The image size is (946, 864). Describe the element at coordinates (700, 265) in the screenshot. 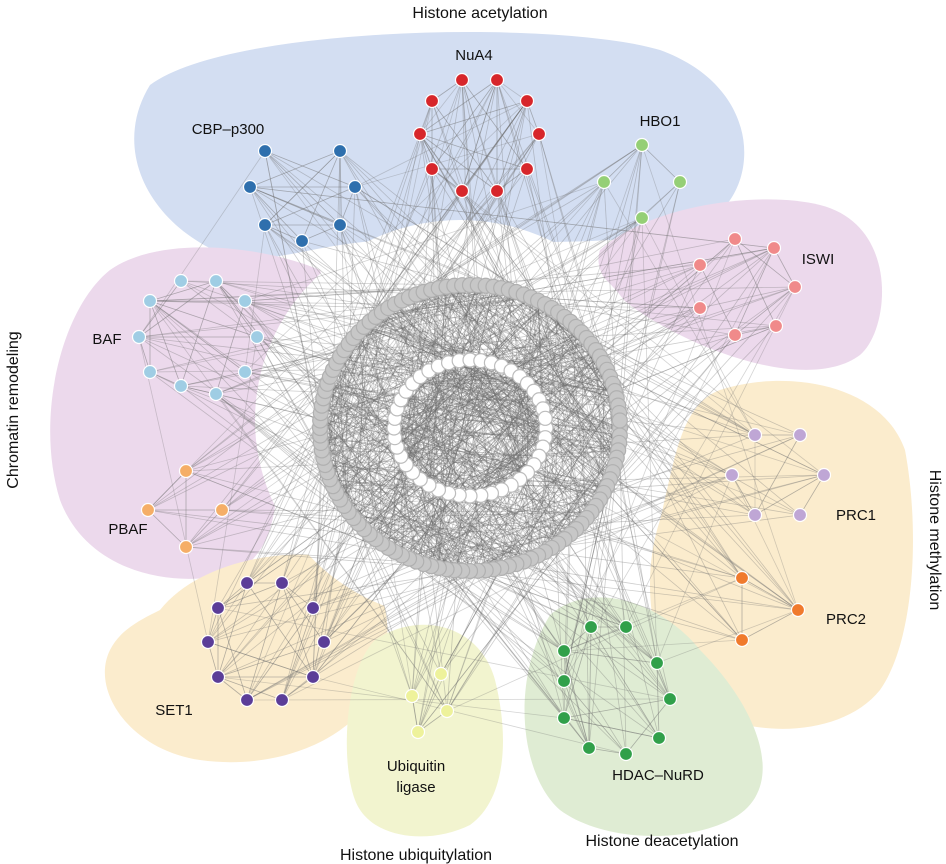

I see `iswi-node` at that location.